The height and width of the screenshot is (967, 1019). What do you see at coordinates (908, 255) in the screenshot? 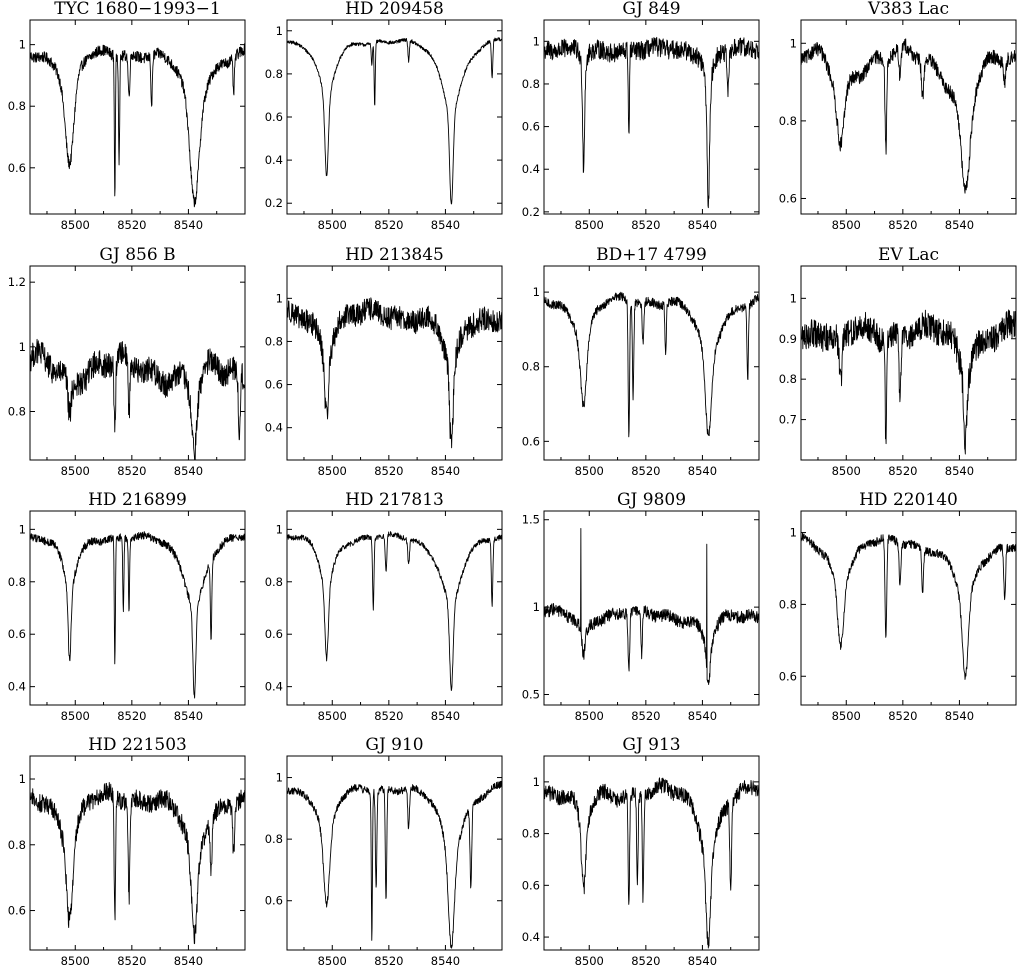
I see `panel-title: EV Lac` at bounding box center [908, 255].